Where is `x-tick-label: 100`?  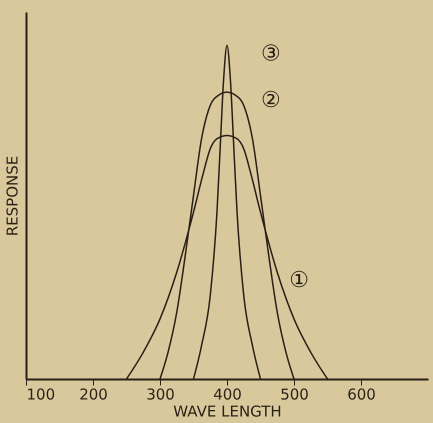
x-tick-label: 100 is located at coordinates (41, 395).